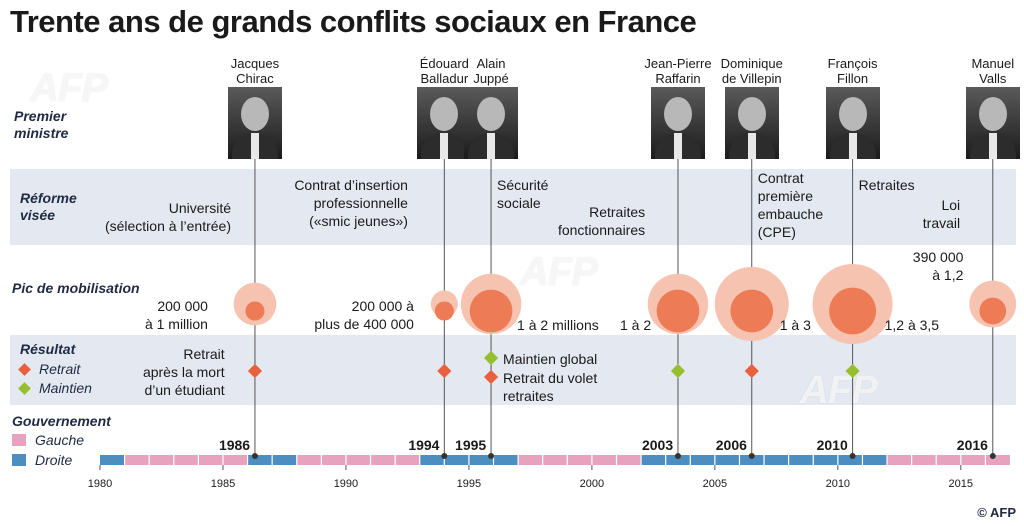 This screenshot has height=526, width=1024. Describe the element at coordinates (523, 194) in the screenshot. I see `reform-text: Sécurité sociale` at that location.